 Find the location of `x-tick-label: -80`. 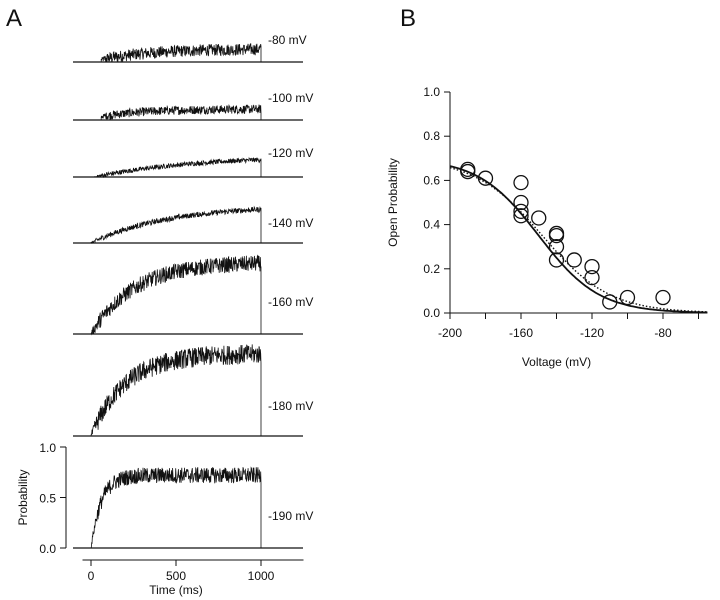

x-tick-label: -80 is located at coordinates (663, 333).